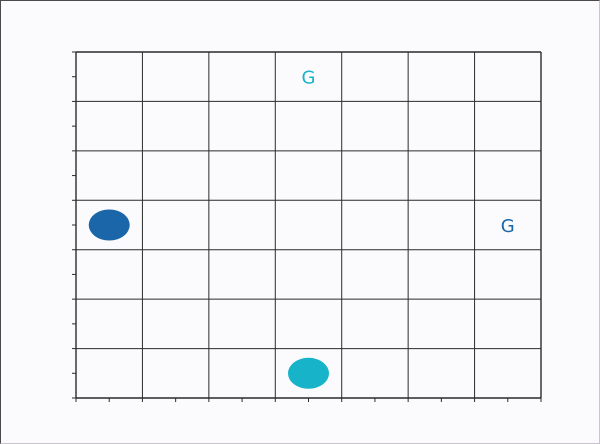 This screenshot has height=444, width=600. What do you see at coordinates (309, 78) in the screenshot?
I see `goal-cyan-label: G` at bounding box center [309, 78].